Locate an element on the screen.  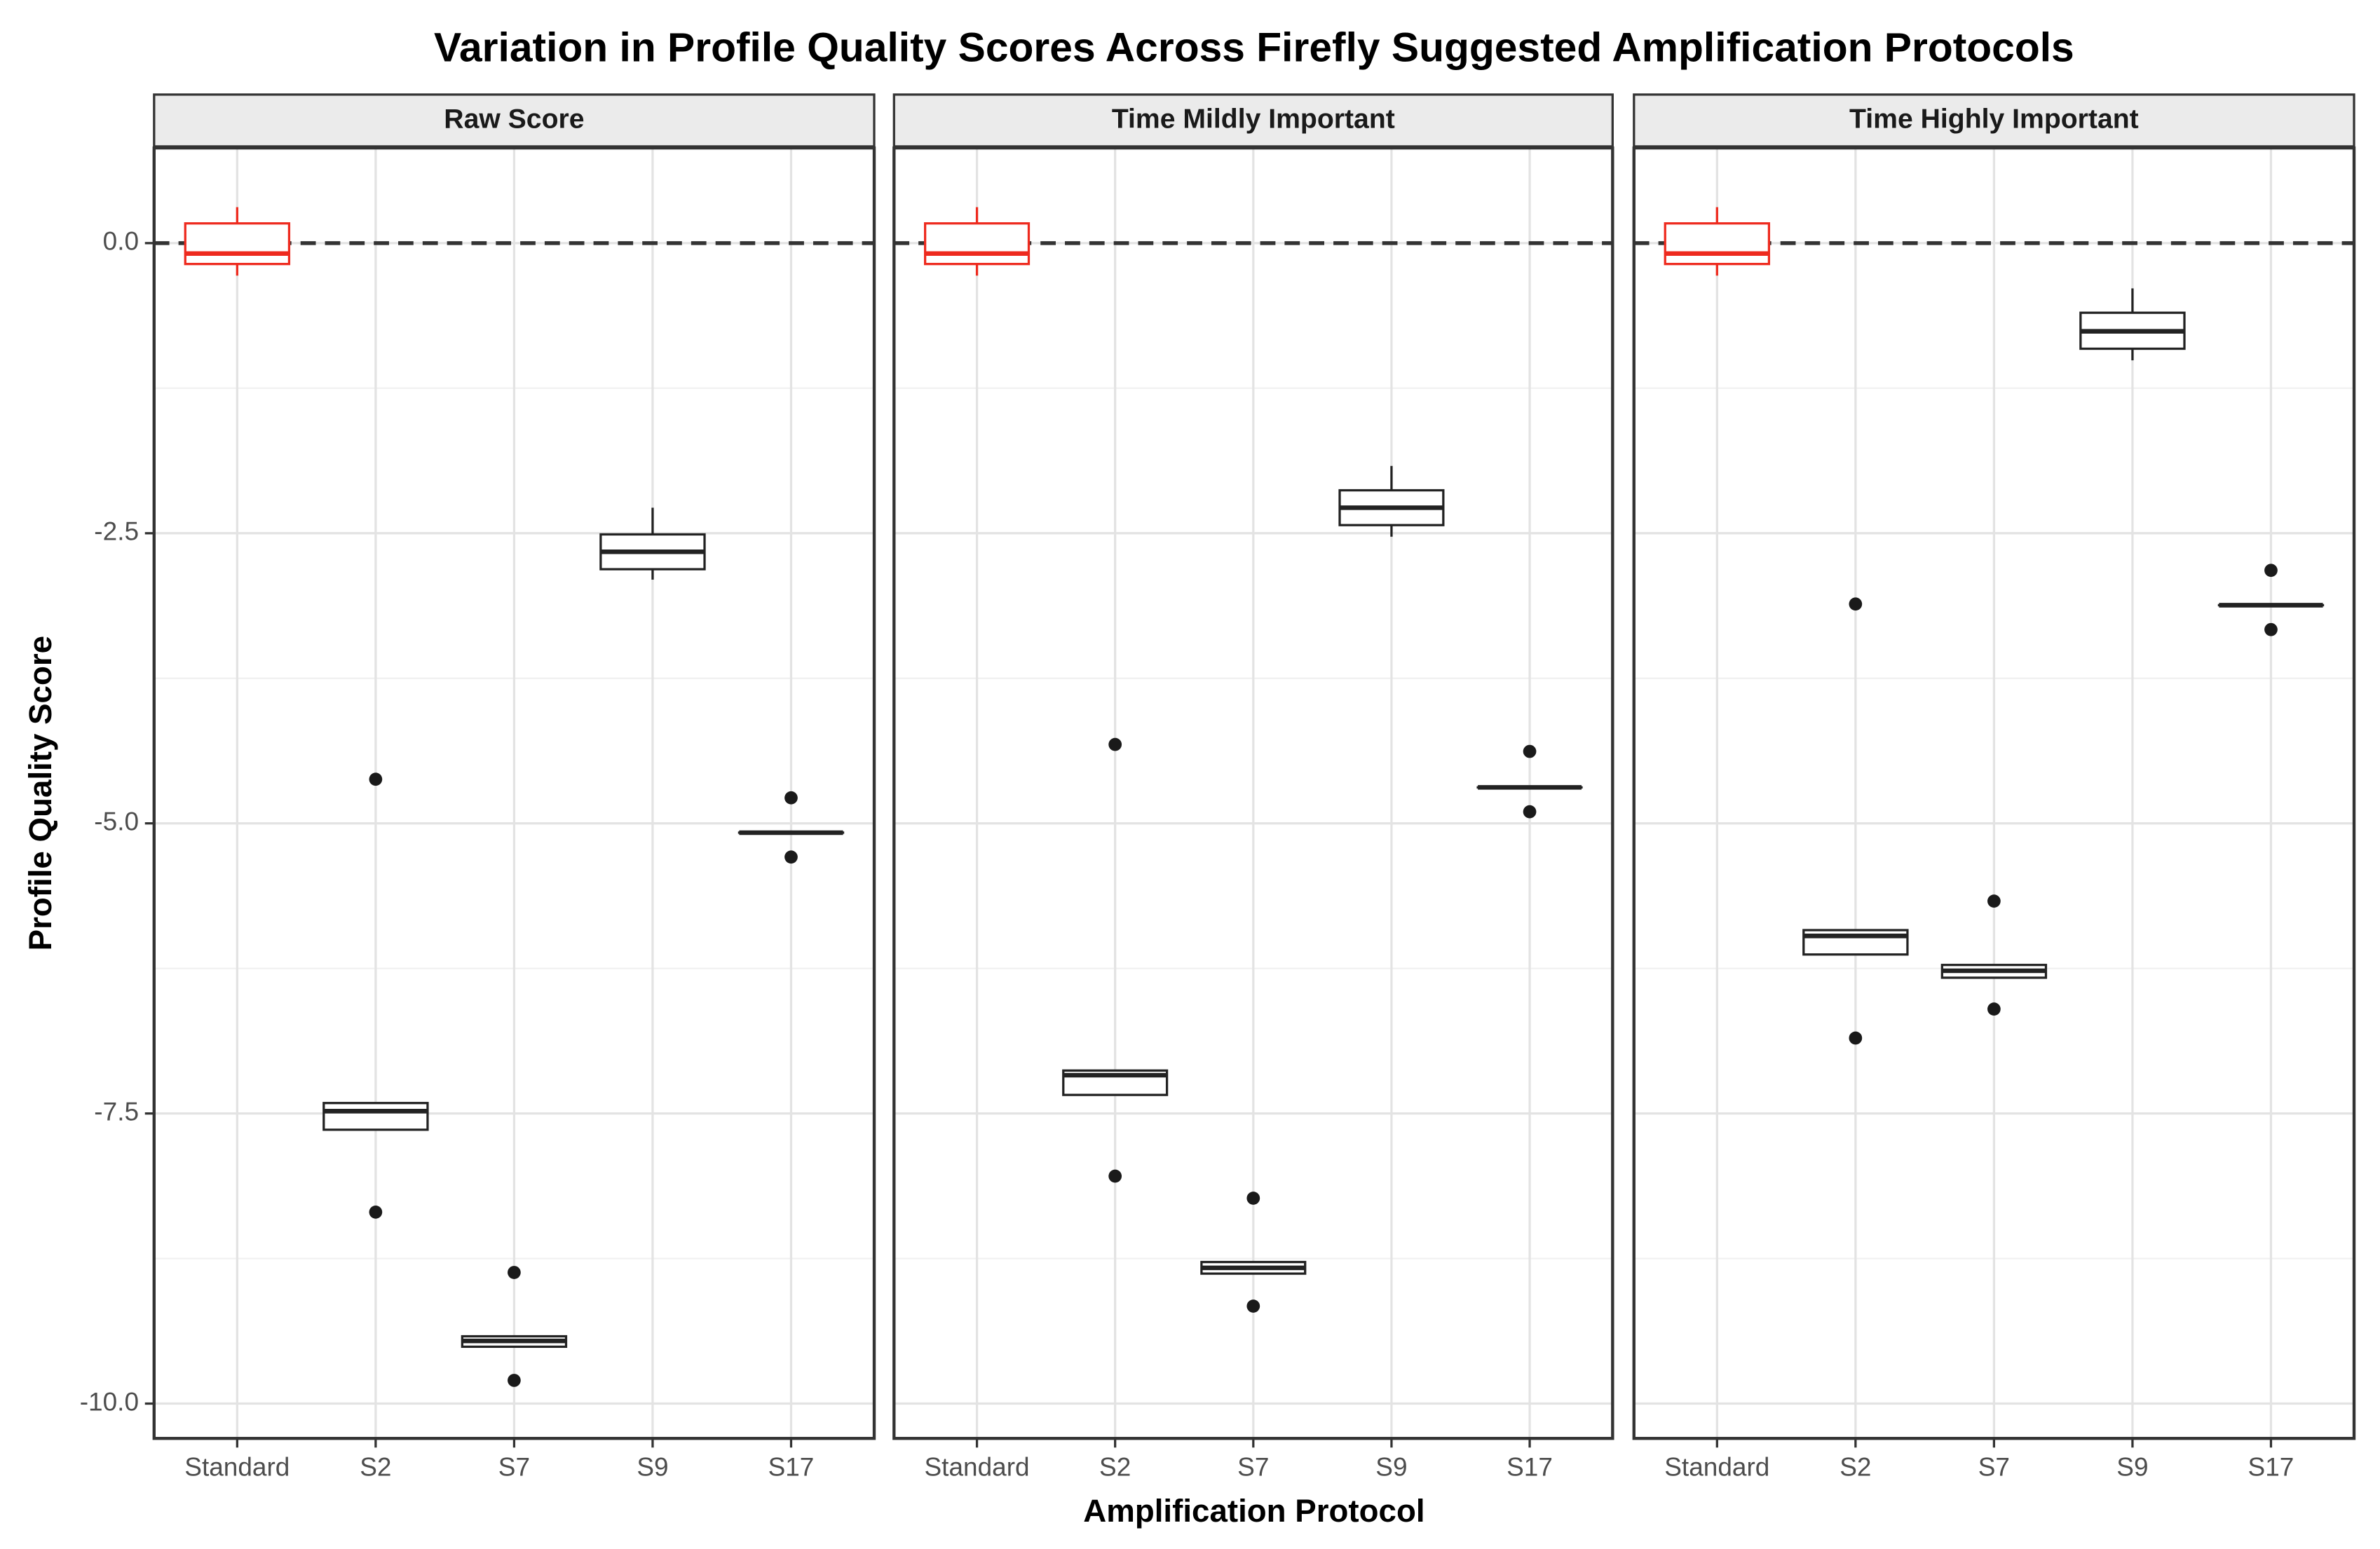
y-tick-label: -5.0 is located at coordinates (116, 821).